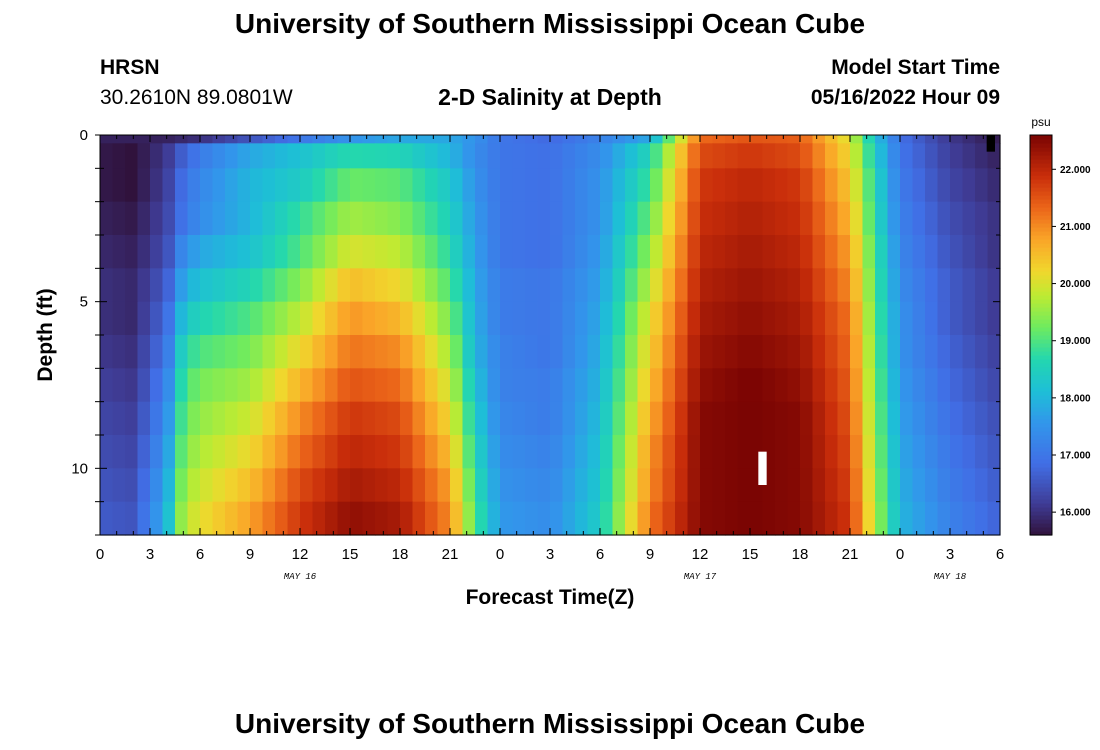 The width and height of the screenshot is (1100, 750). I want to click on colorbar-tick-label: 18.000, so click(1075, 398).